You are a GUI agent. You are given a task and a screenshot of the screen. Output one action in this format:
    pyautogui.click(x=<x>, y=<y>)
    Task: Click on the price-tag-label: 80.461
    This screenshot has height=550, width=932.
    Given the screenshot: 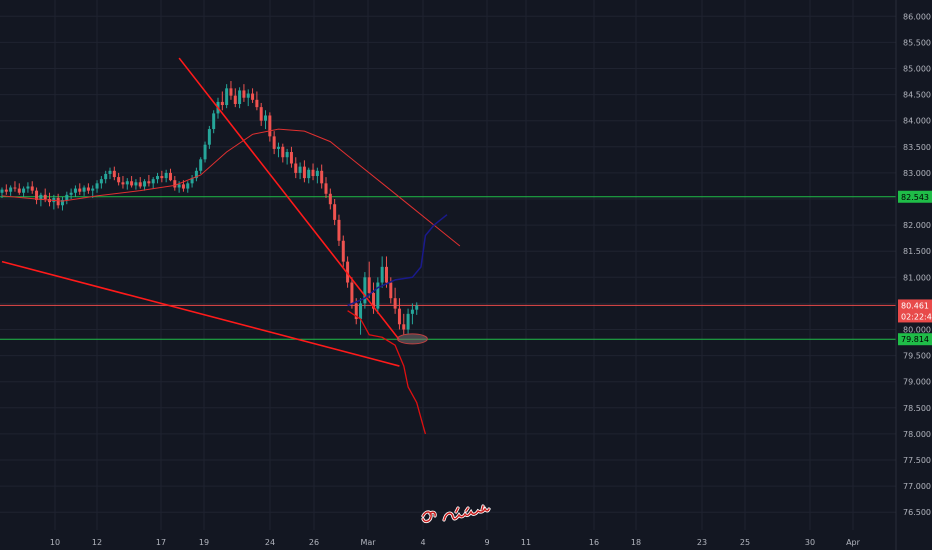 What is the action you would take?
    pyautogui.click(x=915, y=305)
    